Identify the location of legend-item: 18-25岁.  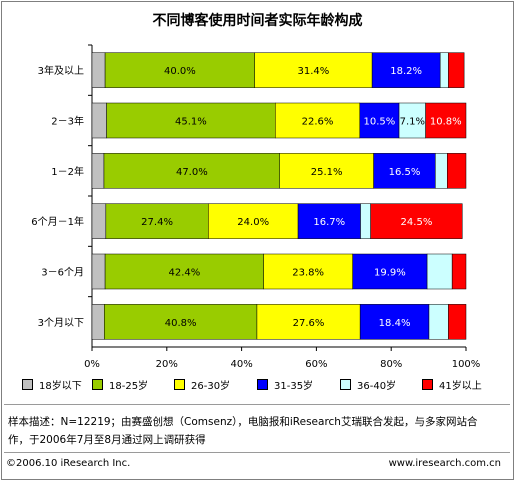
(120, 384).